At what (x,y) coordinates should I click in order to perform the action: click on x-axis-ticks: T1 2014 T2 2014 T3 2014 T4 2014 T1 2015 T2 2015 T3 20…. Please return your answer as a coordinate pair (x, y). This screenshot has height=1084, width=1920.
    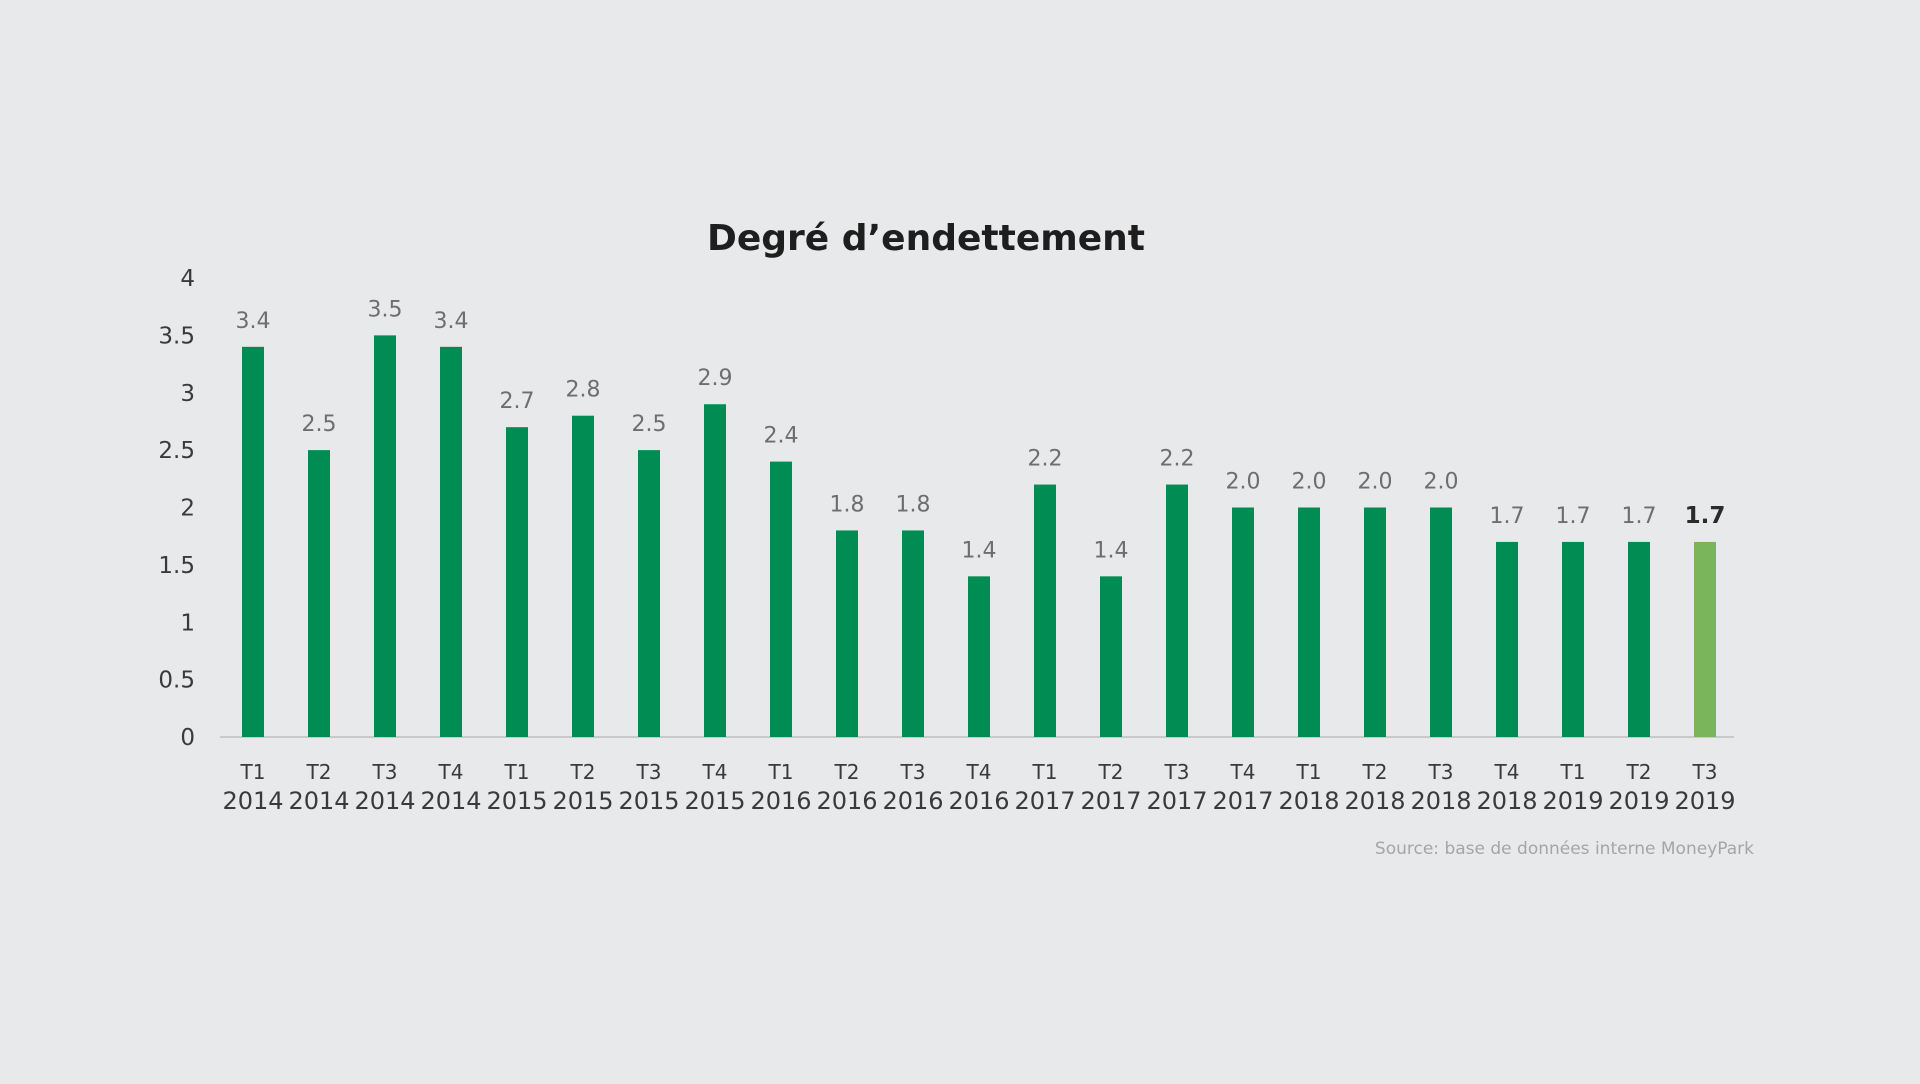
    Looking at the image, I should click on (978, 787).